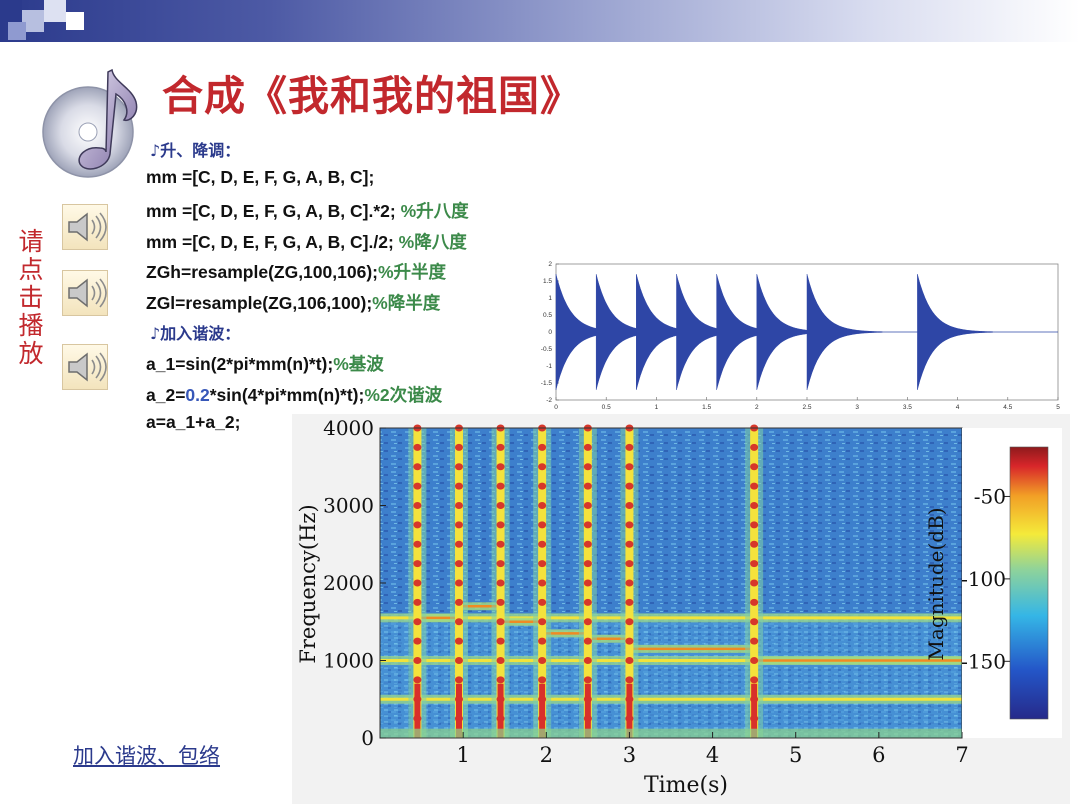 The image size is (1080, 810). I want to click on x-tick-label: 1, so click(657, 407).